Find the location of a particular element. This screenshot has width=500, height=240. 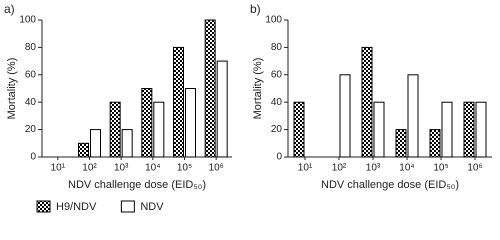

legend-label: H9/NDV is located at coordinates (76, 207).